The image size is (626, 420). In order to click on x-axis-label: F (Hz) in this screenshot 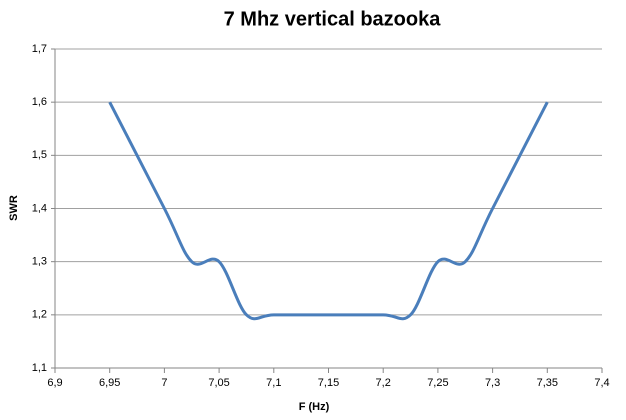, I will do `click(314, 407)`.